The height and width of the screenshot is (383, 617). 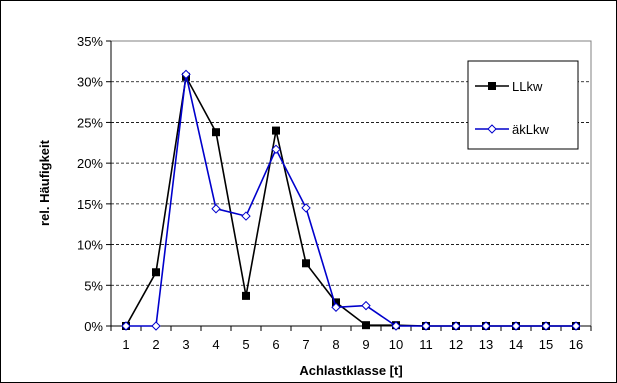 I want to click on legend-label-aklkw: äkLkw, so click(x=530, y=129).